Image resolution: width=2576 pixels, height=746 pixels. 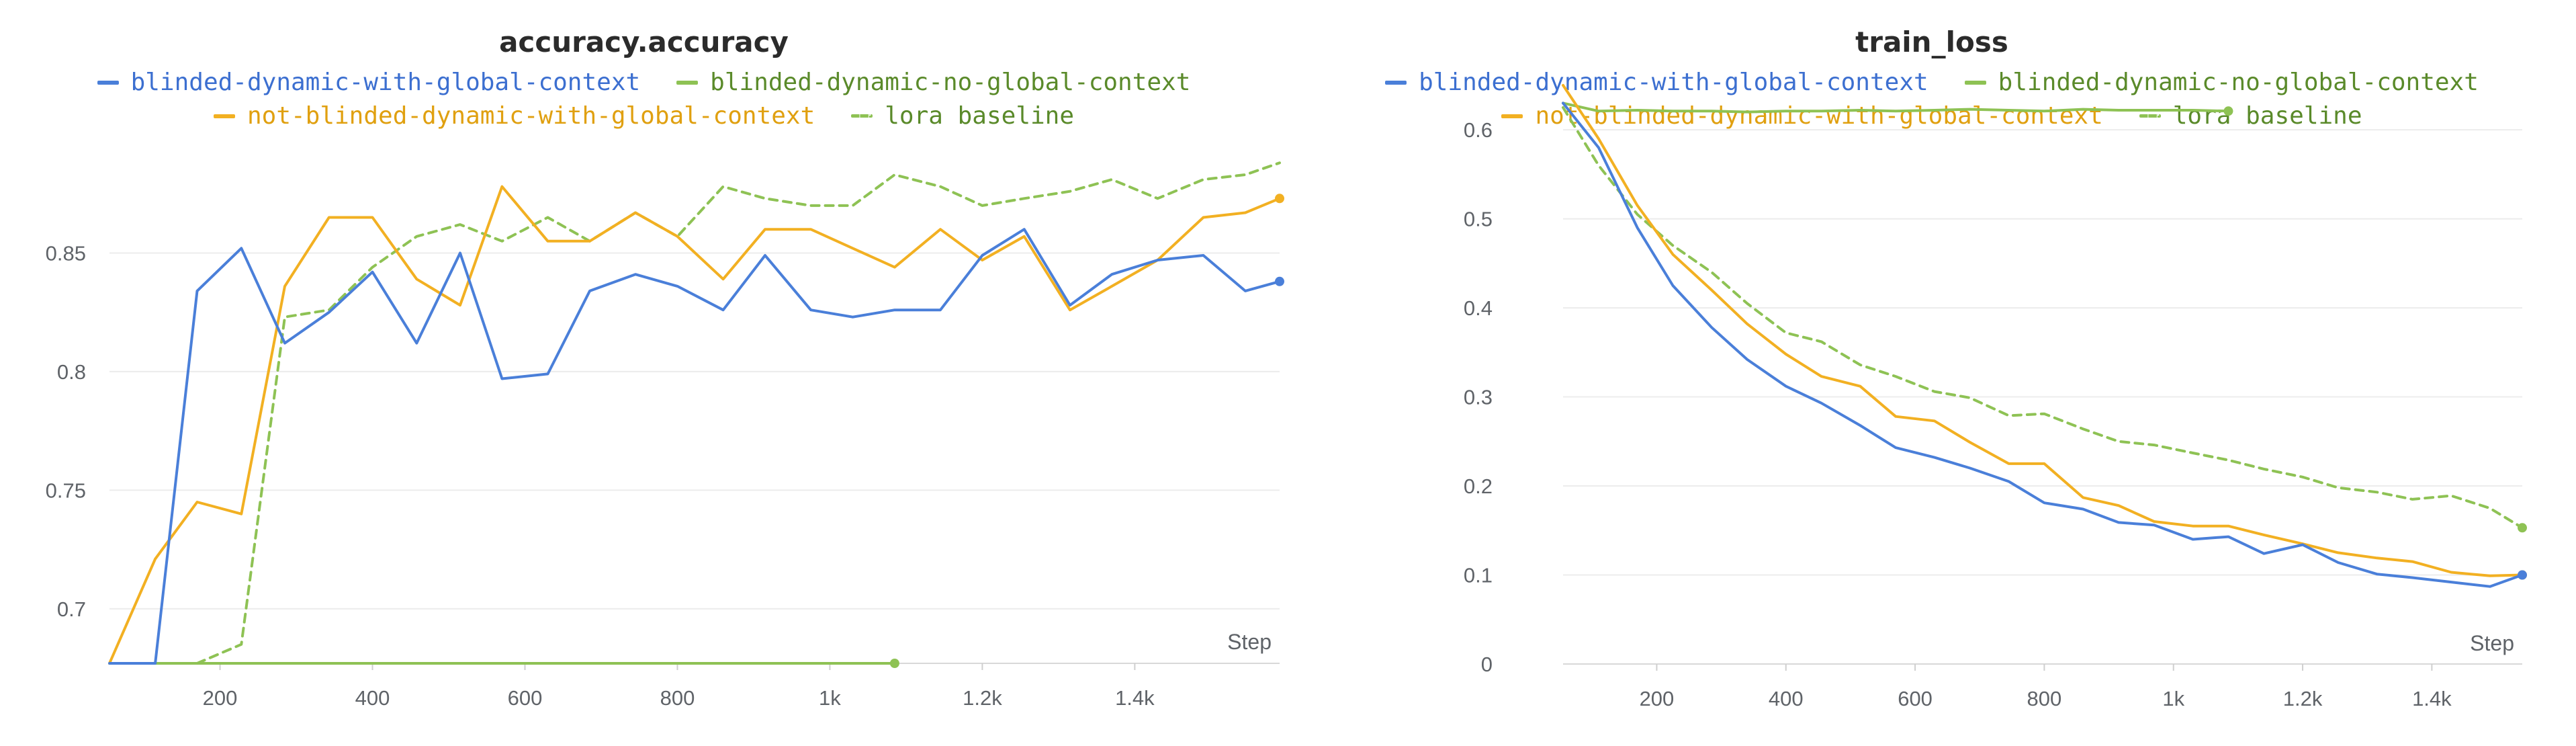 What do you see at coordinates (1932, 42) in the screenshot?
I see `chart-title: train_loss` at bounding box center [1932, 42].